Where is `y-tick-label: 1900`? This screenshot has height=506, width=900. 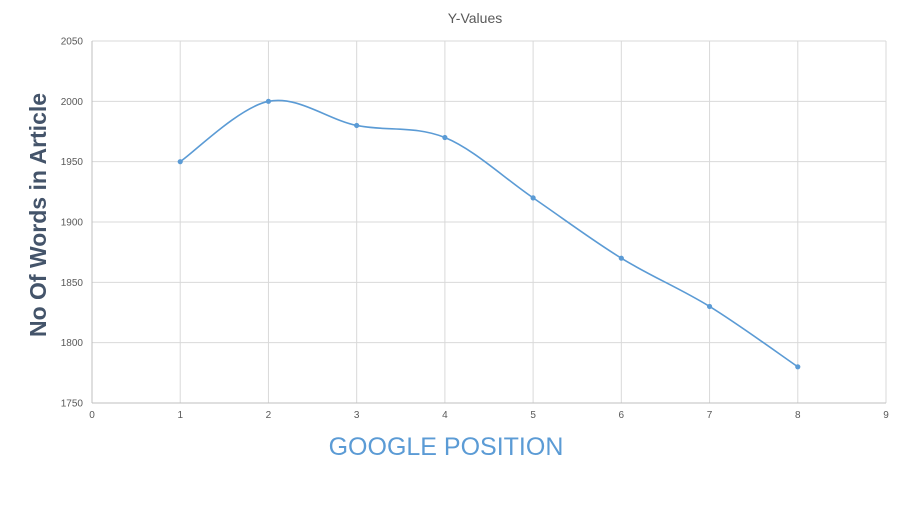
y-tick-label: 1900 is located at coordinates (72, 223).